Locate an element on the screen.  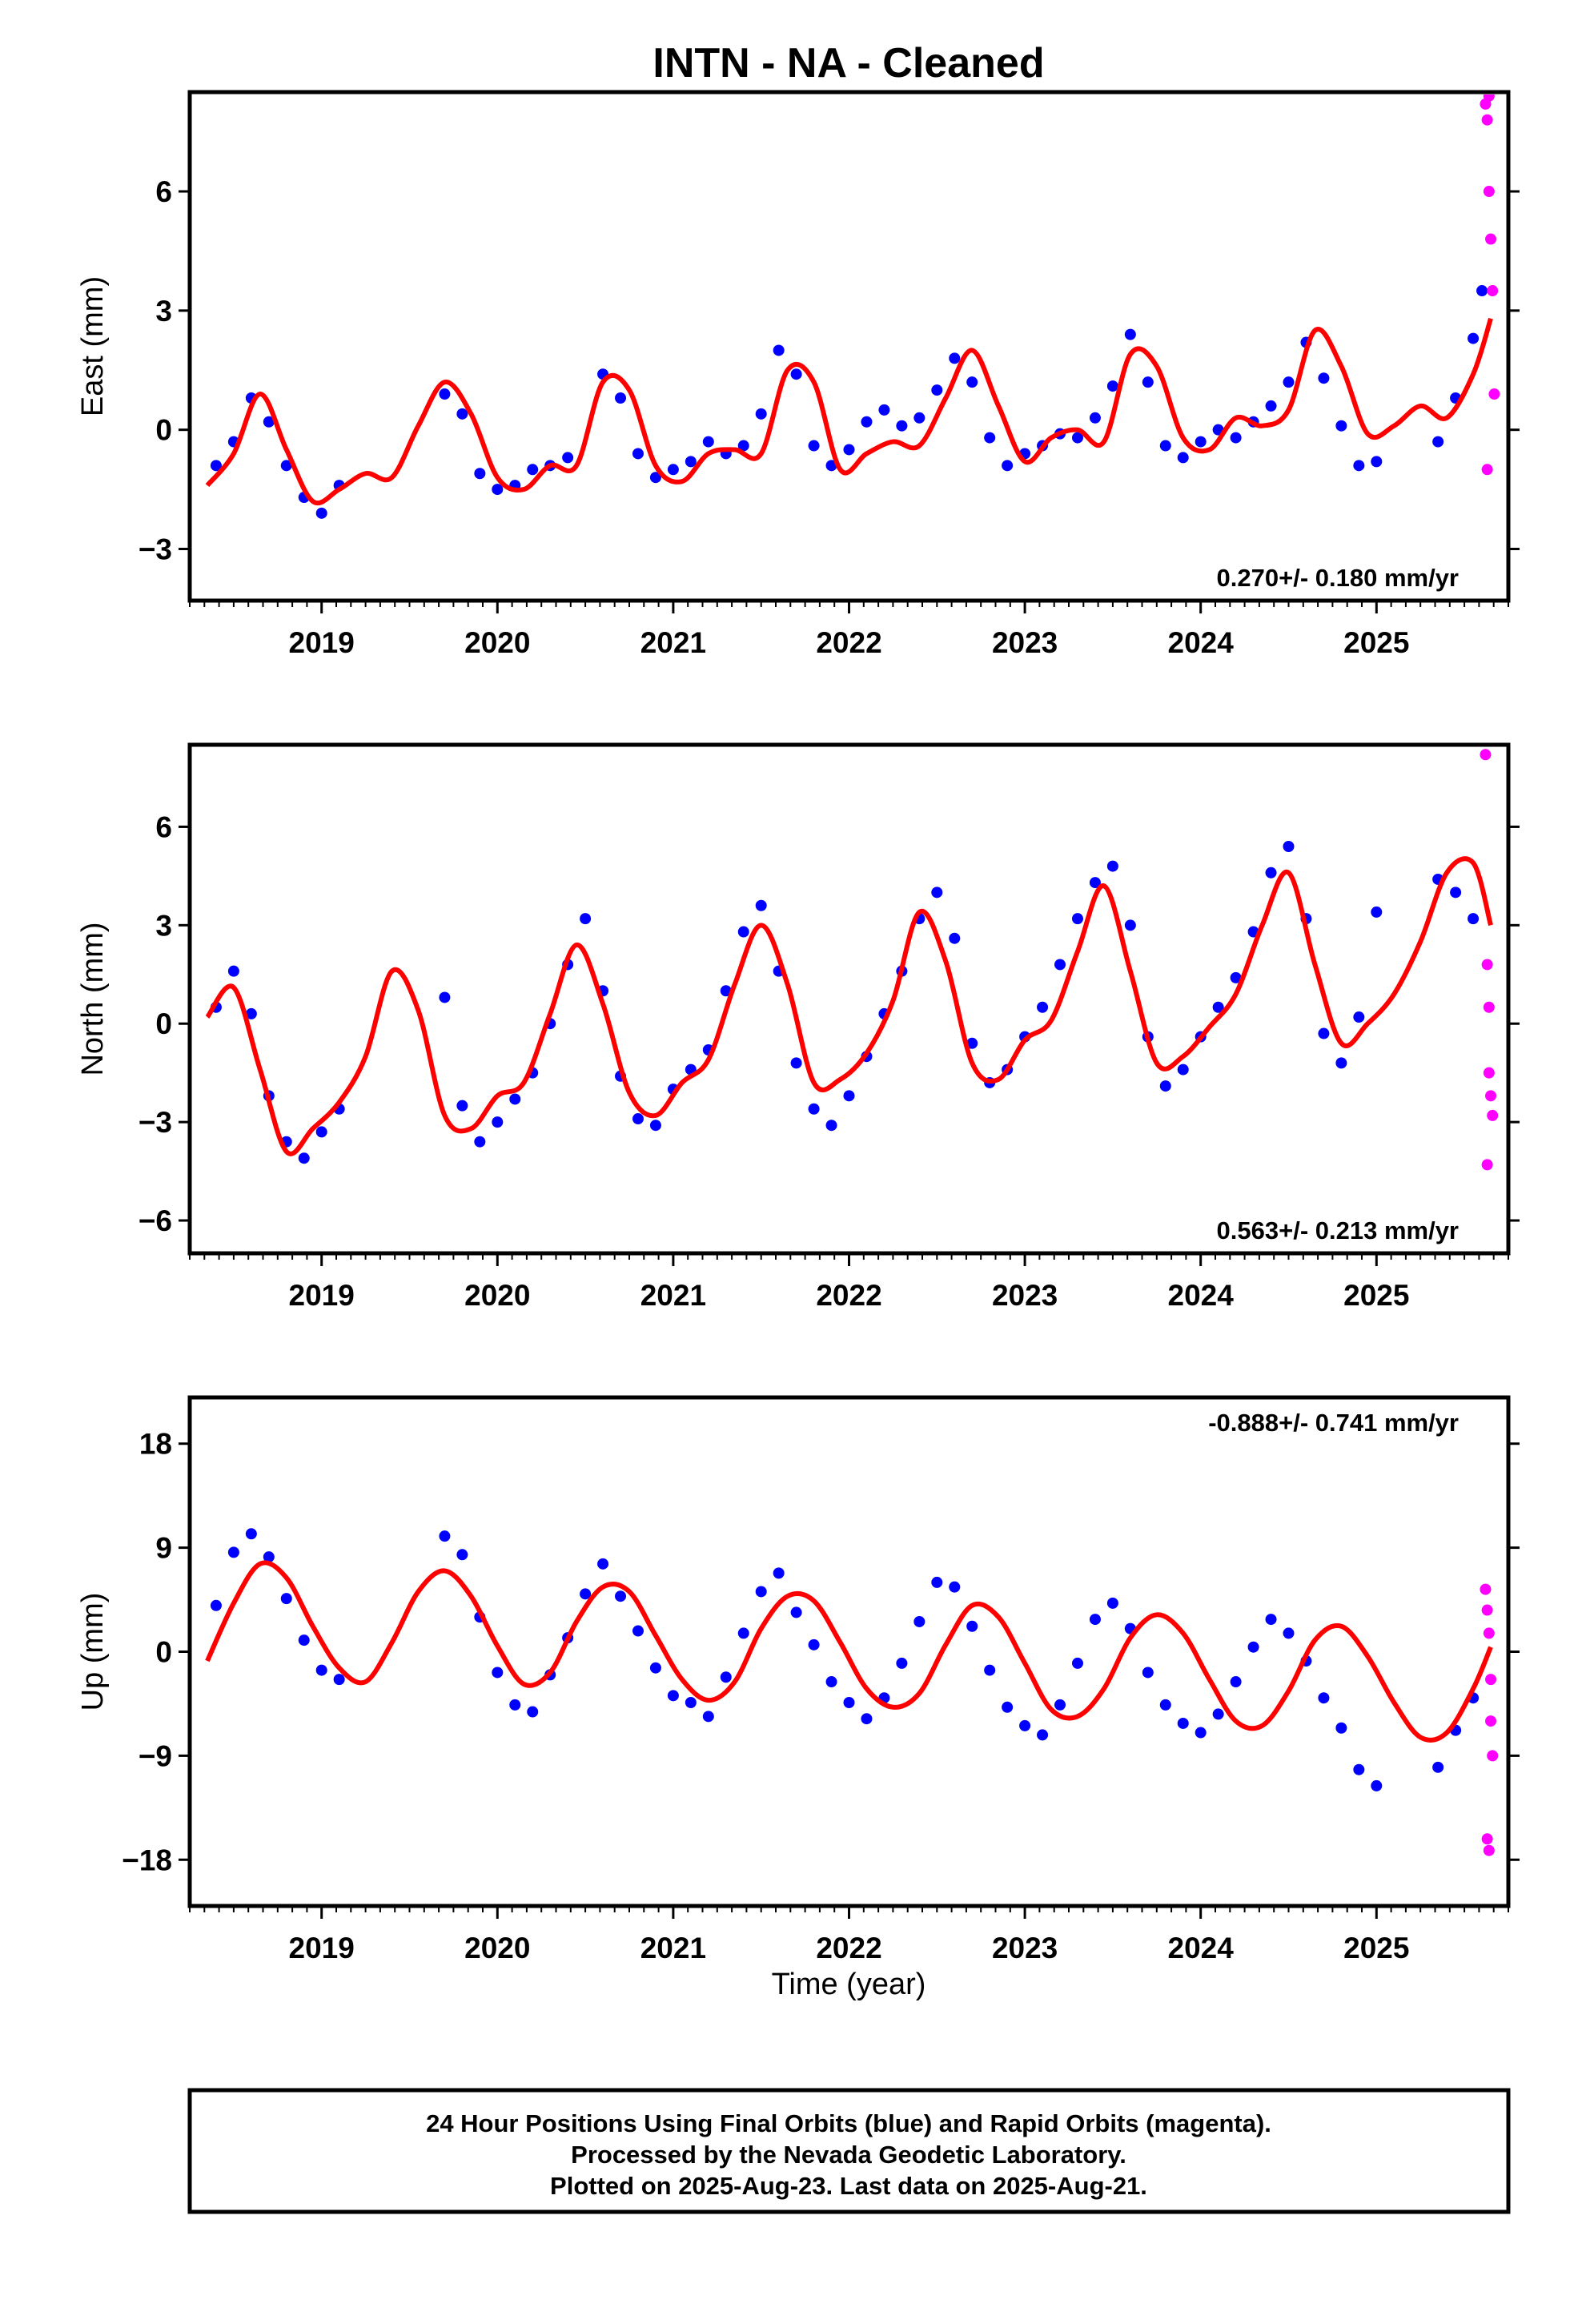
footer-frame is located at coordinates (849, 2151).